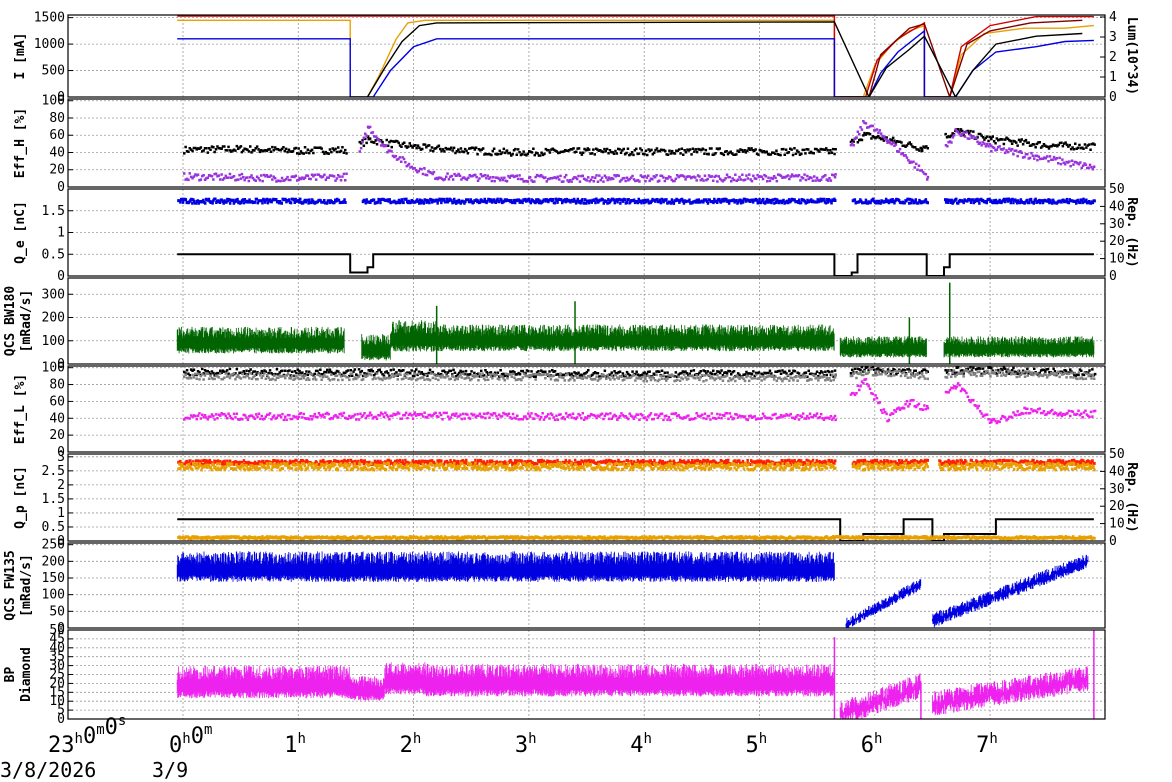 This screenshot has height=782, width=1172. What do you see at coordinates (57, 692) in the screenshot?
I see `y-tick-label: 15` at bounding box center [57, 692].